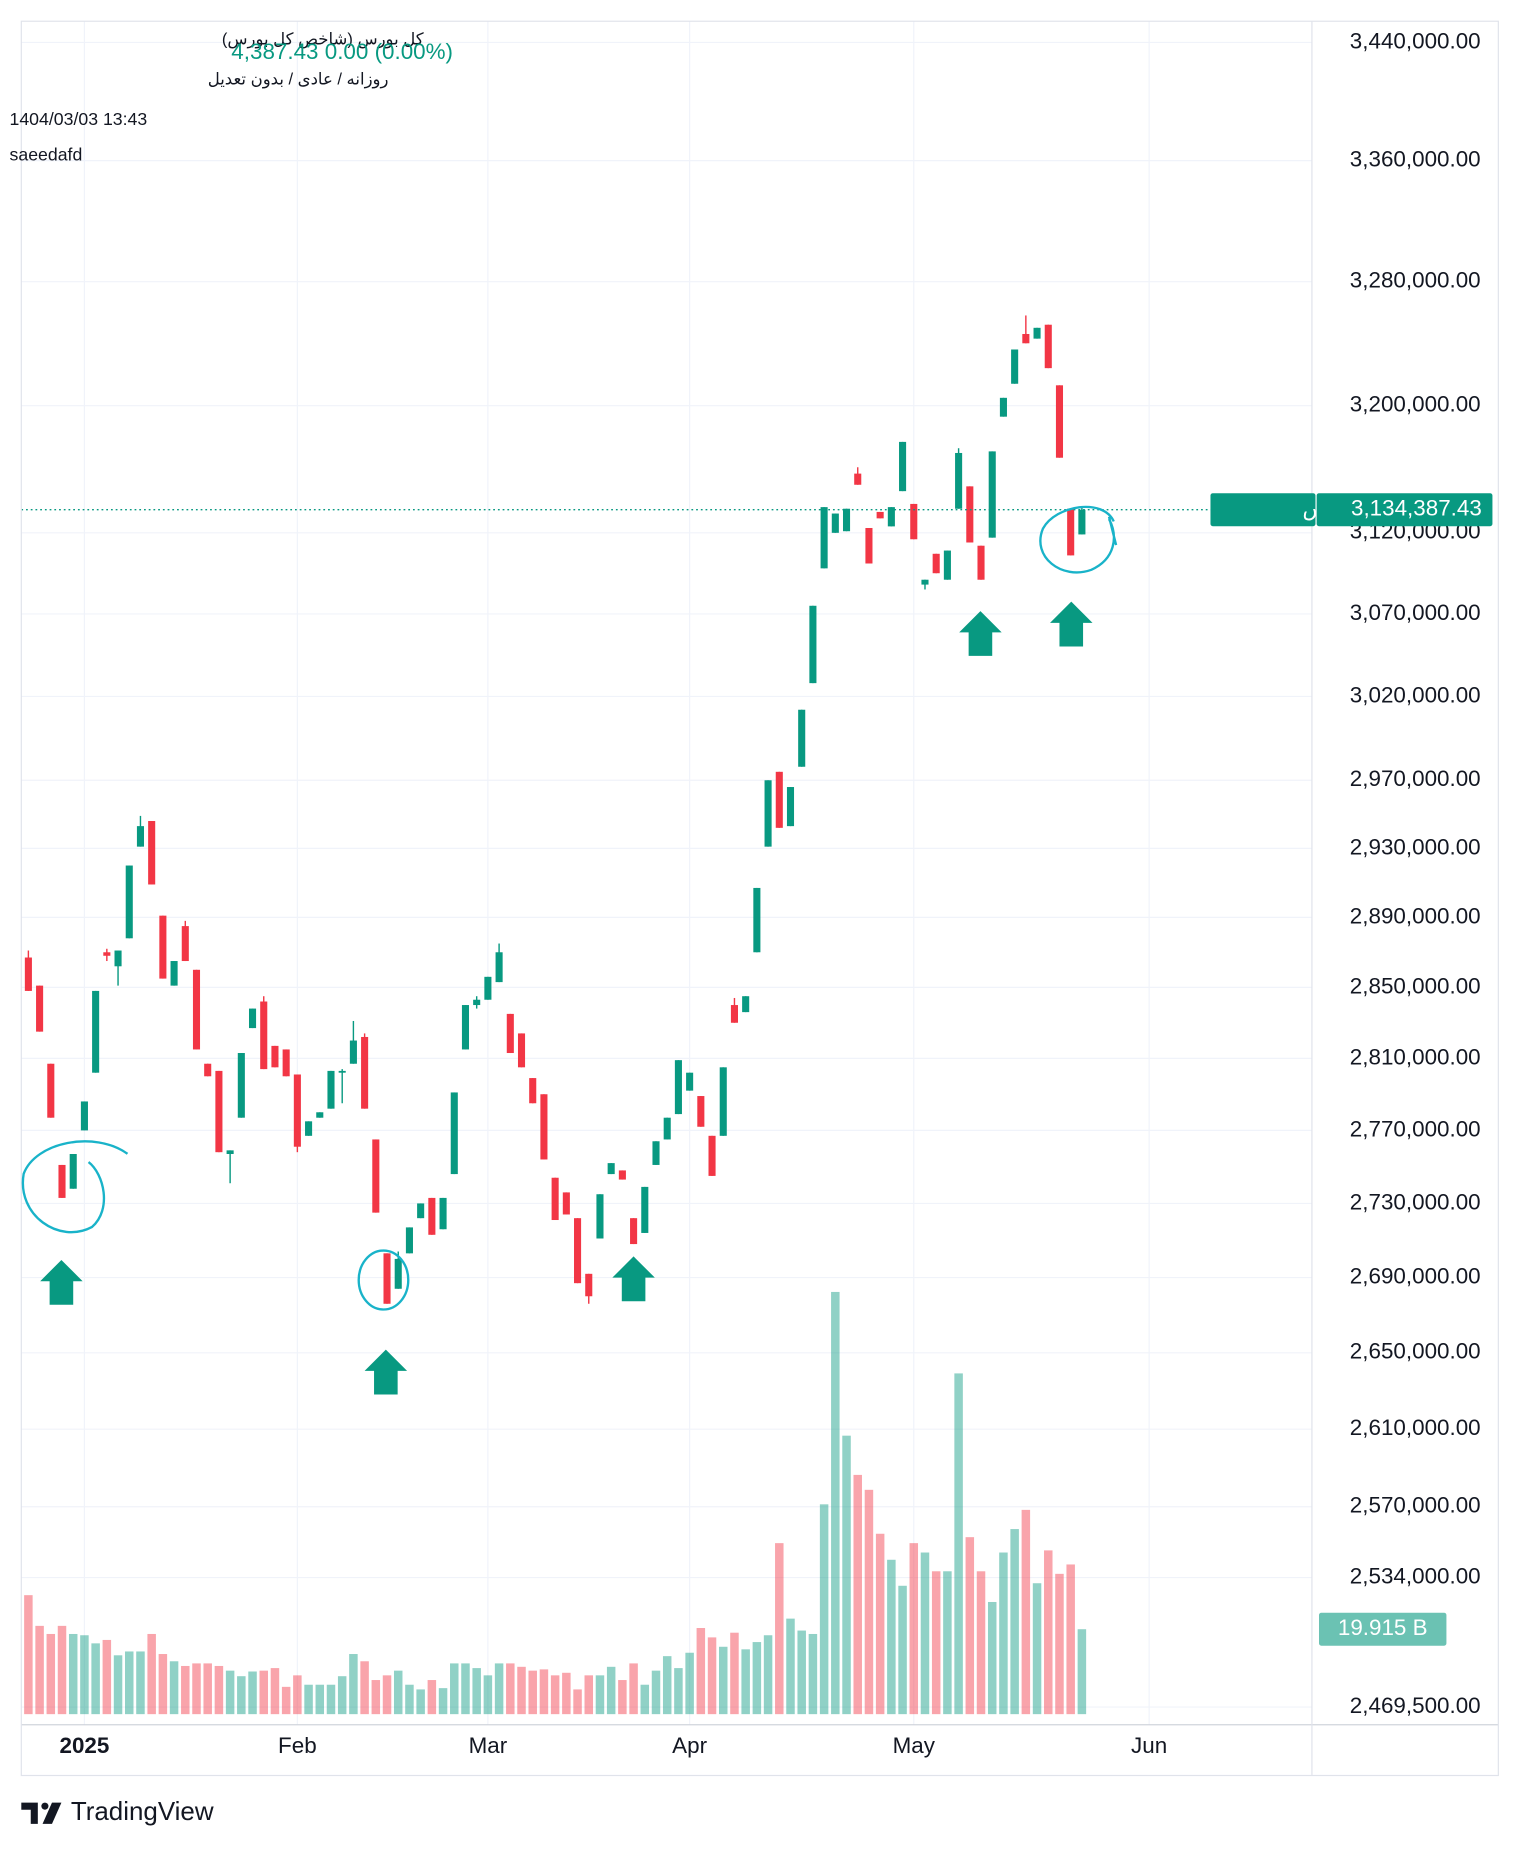 The image size is (1522, 1851). I want to click on brand-logo, so click(41, 1813).